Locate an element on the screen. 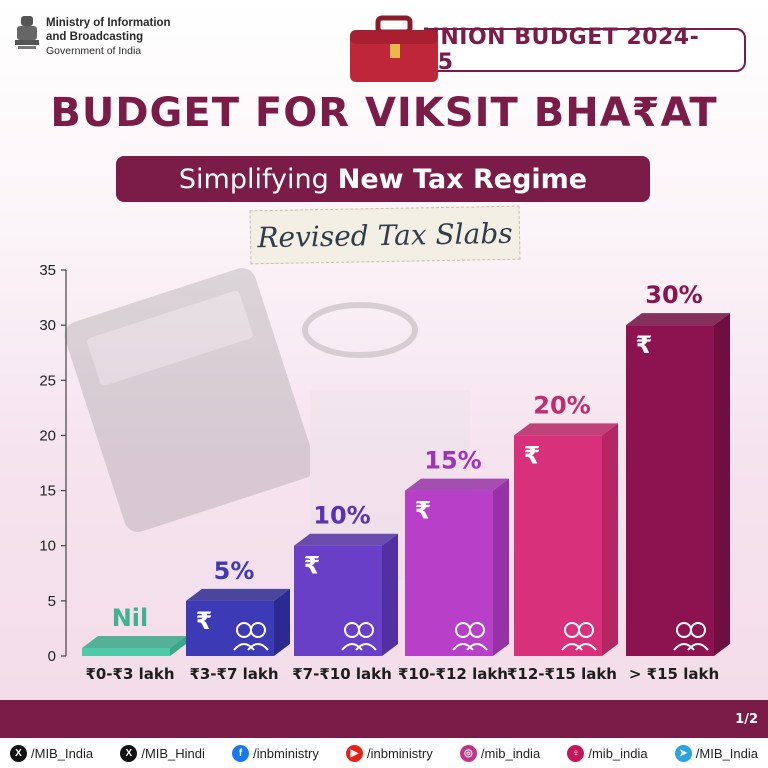 The height and width of the screenshot is (768, 768). social-link: ▶/inbministry is located at coordinates (389, 753).